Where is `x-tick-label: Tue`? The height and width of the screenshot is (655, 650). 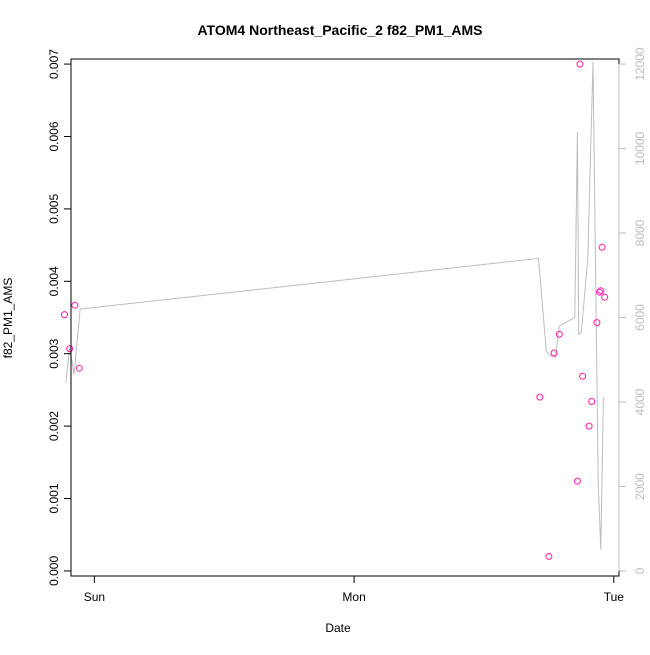
x-tick-label: Tue is located at coordinates (614, 597).